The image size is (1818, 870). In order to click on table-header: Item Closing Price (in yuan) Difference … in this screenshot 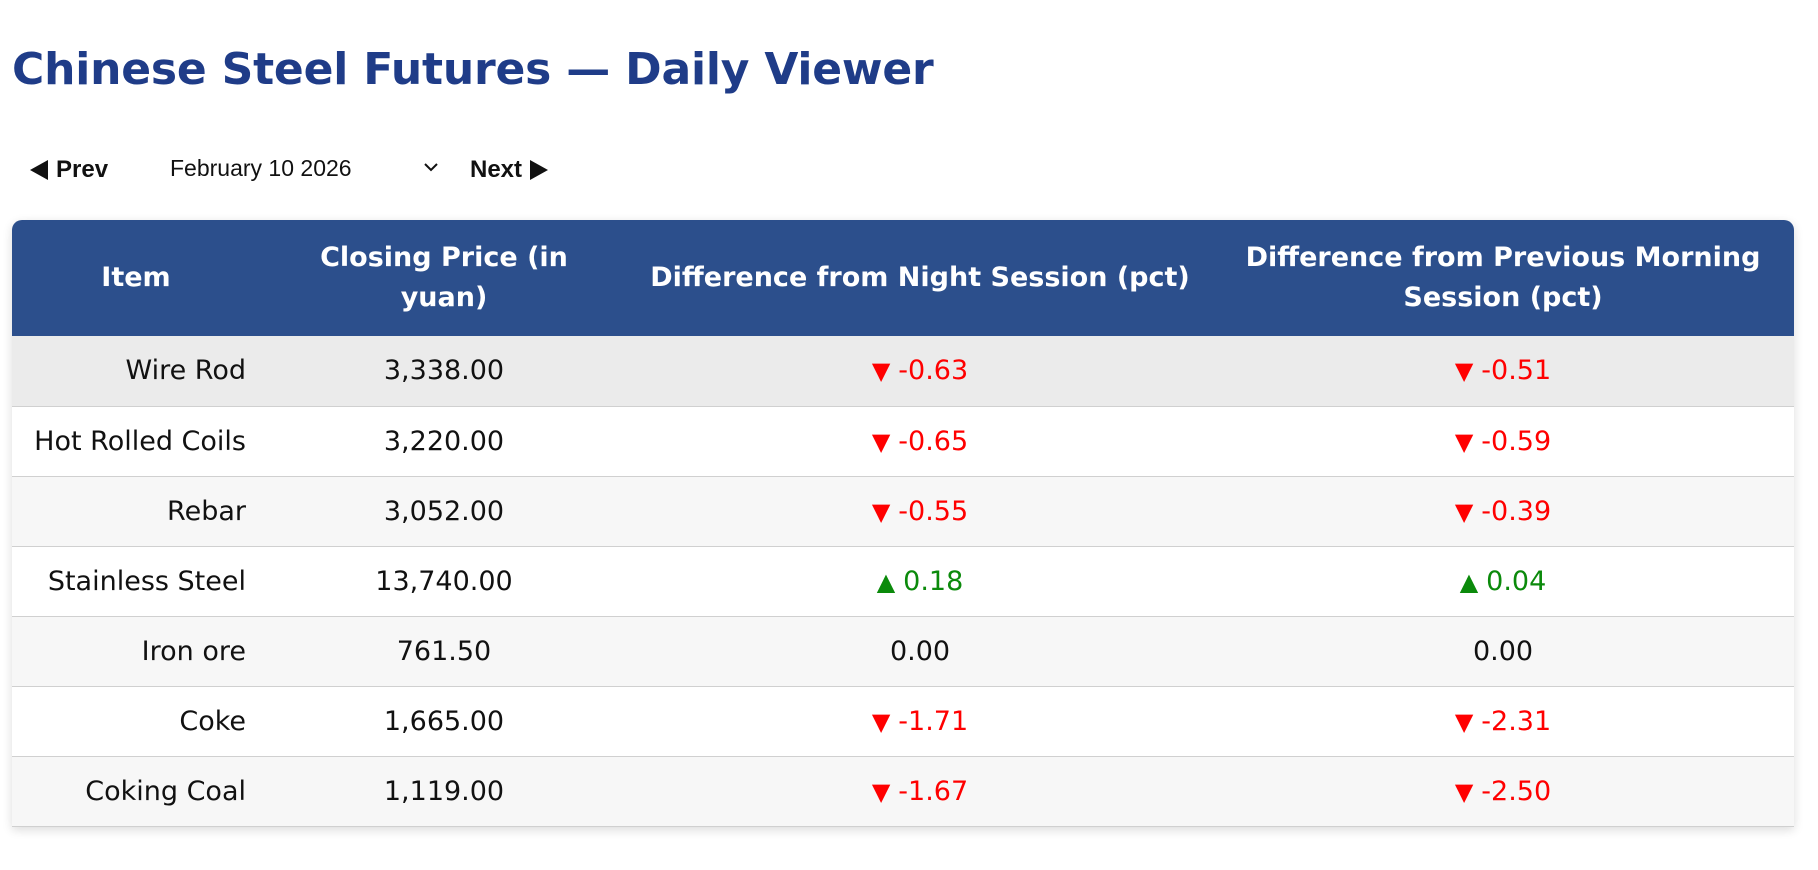, I will do `click(903, 278)`.